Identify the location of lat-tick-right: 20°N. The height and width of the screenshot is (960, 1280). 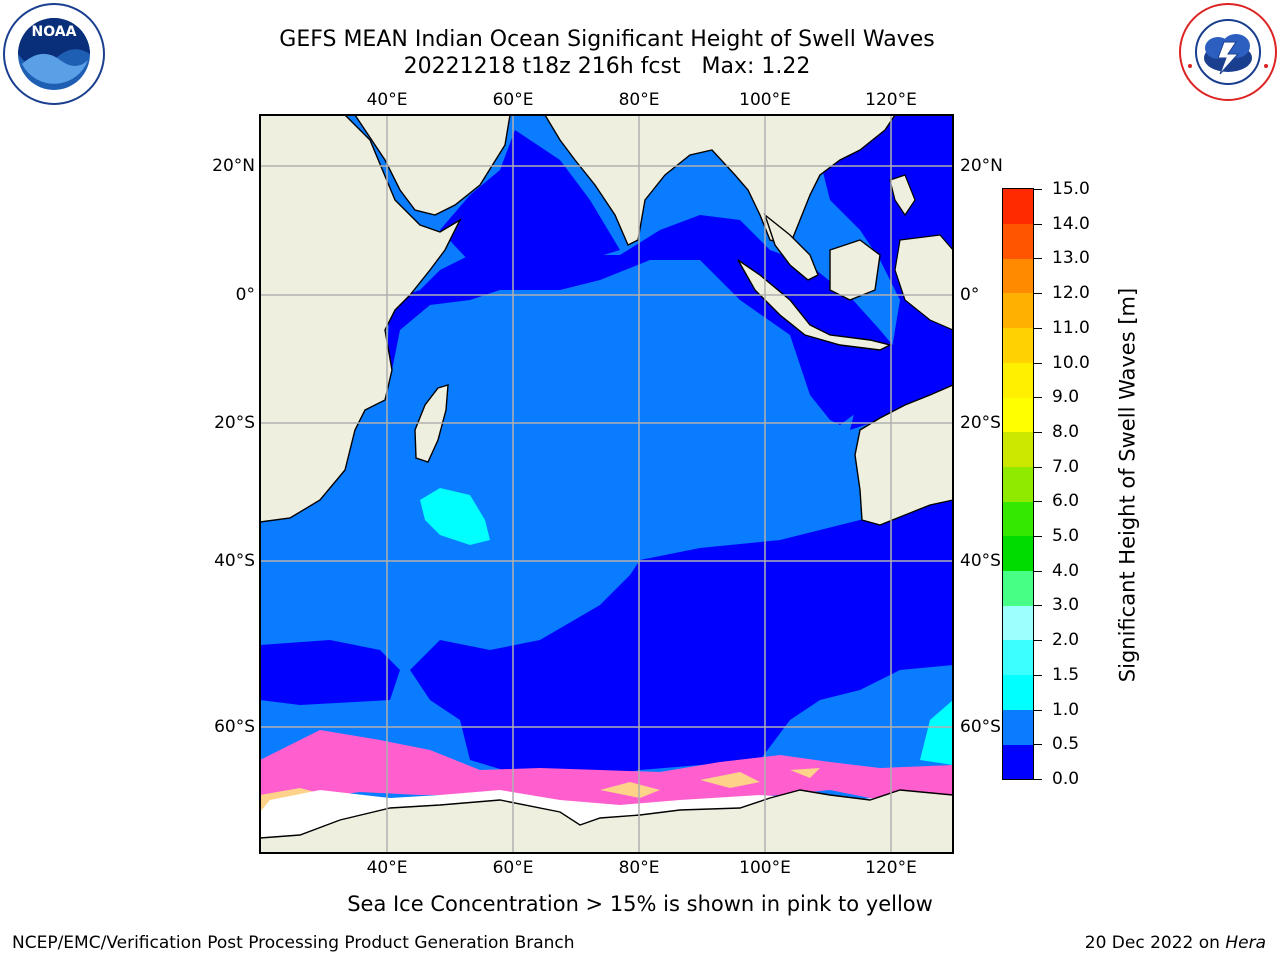
(981, 166).